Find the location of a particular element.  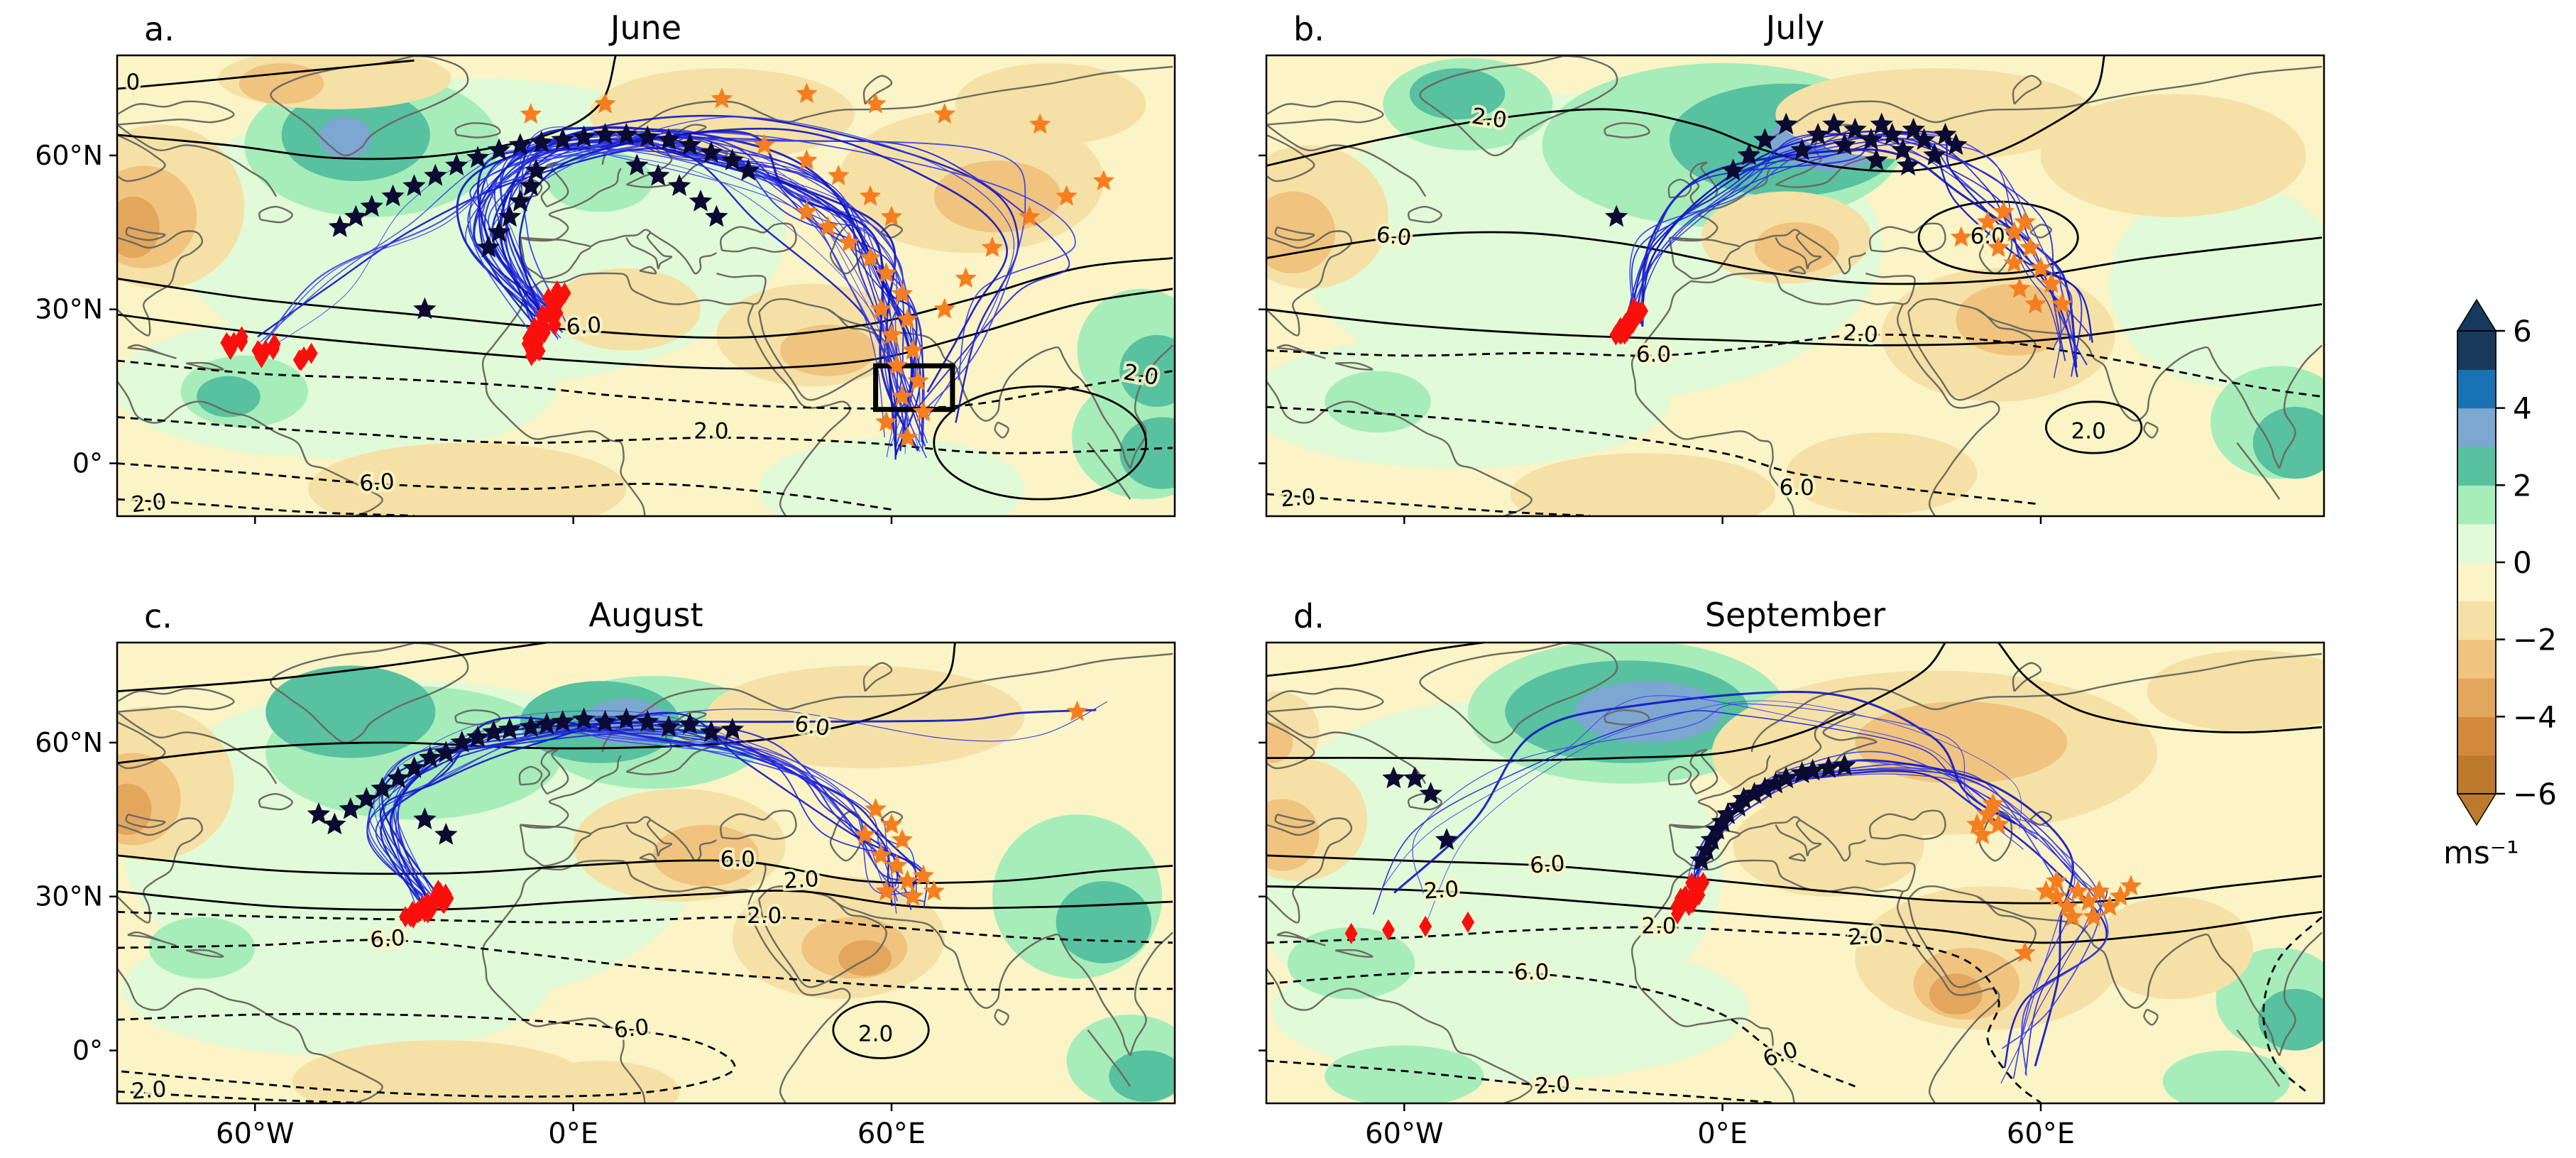

colorbar-tick-label: −2 is located at coordinates (2535, 640).